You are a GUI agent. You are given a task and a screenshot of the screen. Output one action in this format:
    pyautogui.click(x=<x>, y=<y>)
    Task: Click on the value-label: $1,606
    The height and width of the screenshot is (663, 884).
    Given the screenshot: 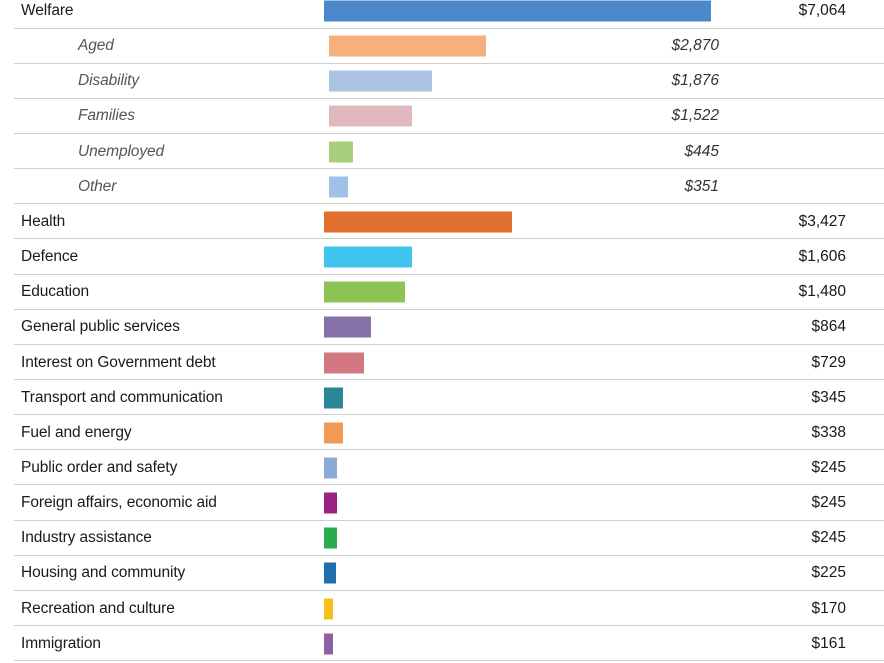 What is the action you would take?
    pyautogui.click(x=822, y=257)
    